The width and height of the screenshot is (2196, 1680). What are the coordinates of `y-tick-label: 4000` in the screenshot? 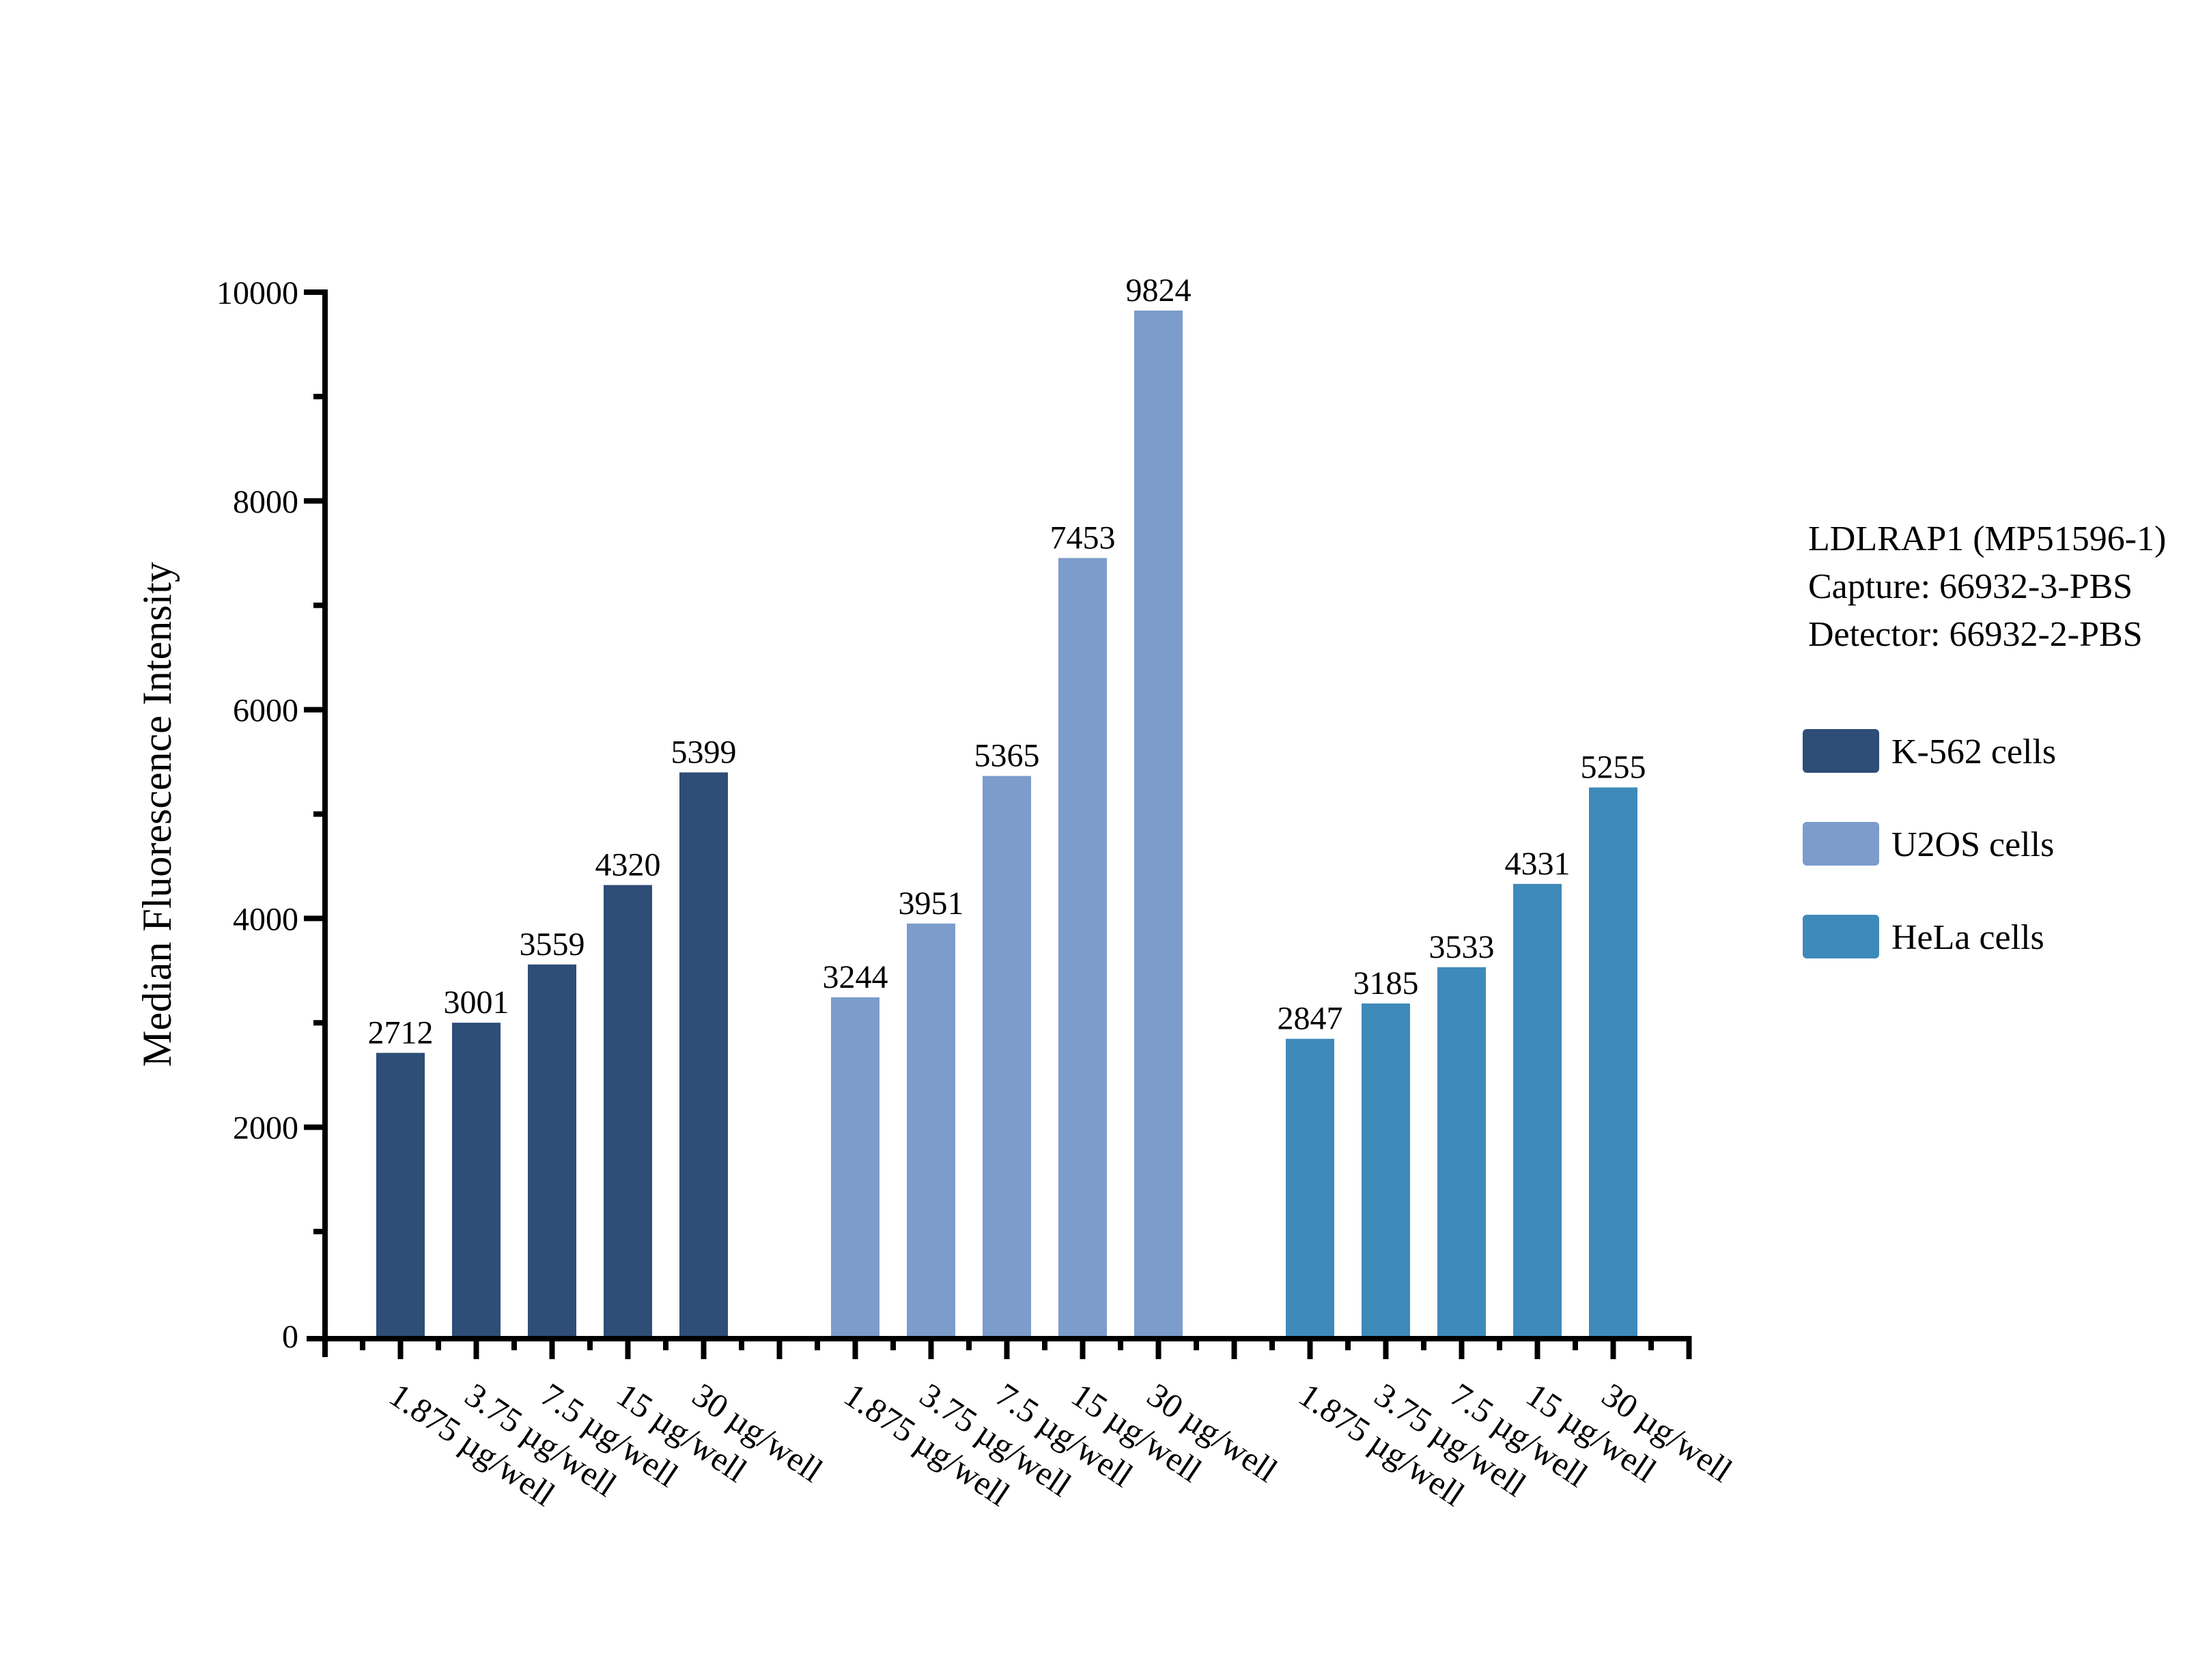 It's located at (266, 919).